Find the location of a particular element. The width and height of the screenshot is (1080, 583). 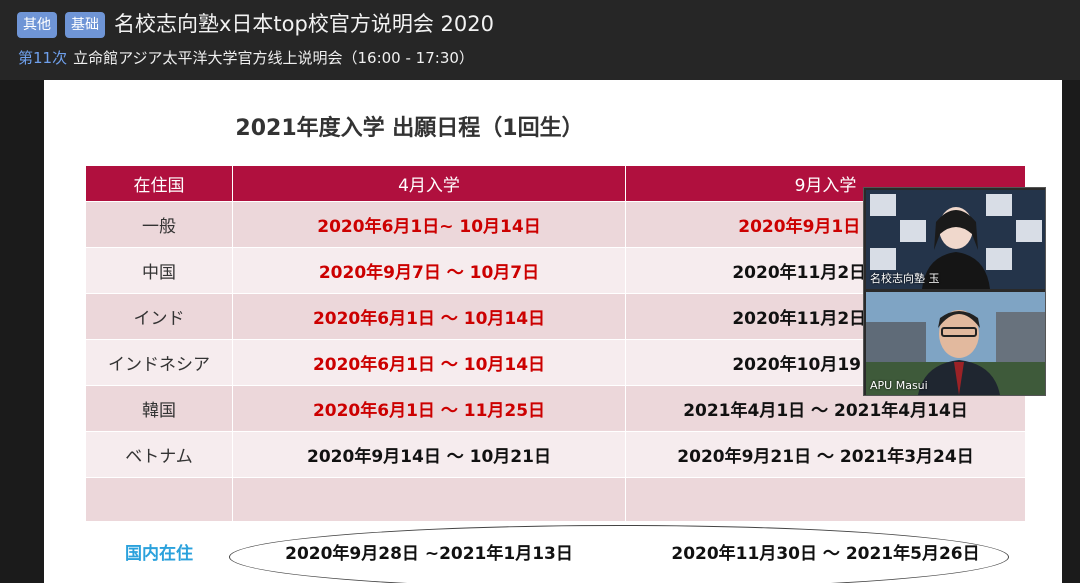

country-cell: インドネシア is located at coordinates (159, 362).